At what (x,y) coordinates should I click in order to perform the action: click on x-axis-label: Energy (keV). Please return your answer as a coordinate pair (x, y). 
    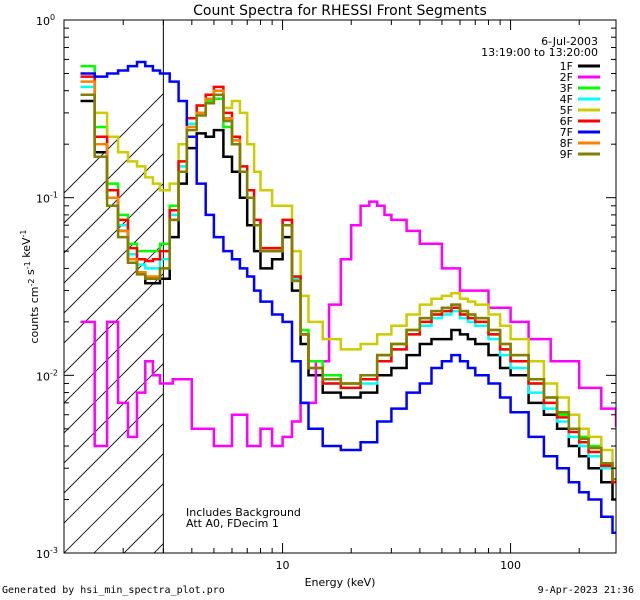
    Looking at the image, I should click on (340, 582).